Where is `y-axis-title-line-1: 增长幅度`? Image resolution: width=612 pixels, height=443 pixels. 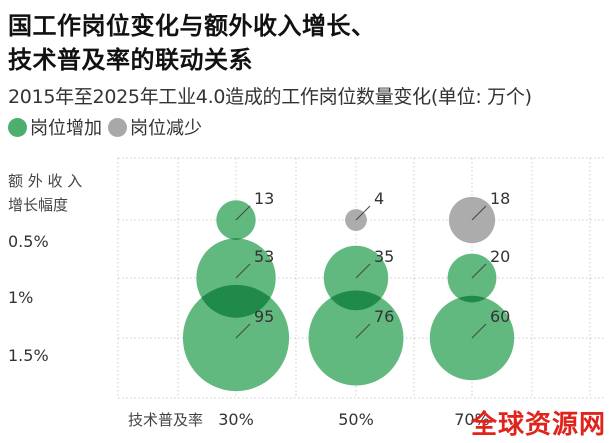
y-axis-title-line-1: 增长幅度 is located at coordinates (38, 205).